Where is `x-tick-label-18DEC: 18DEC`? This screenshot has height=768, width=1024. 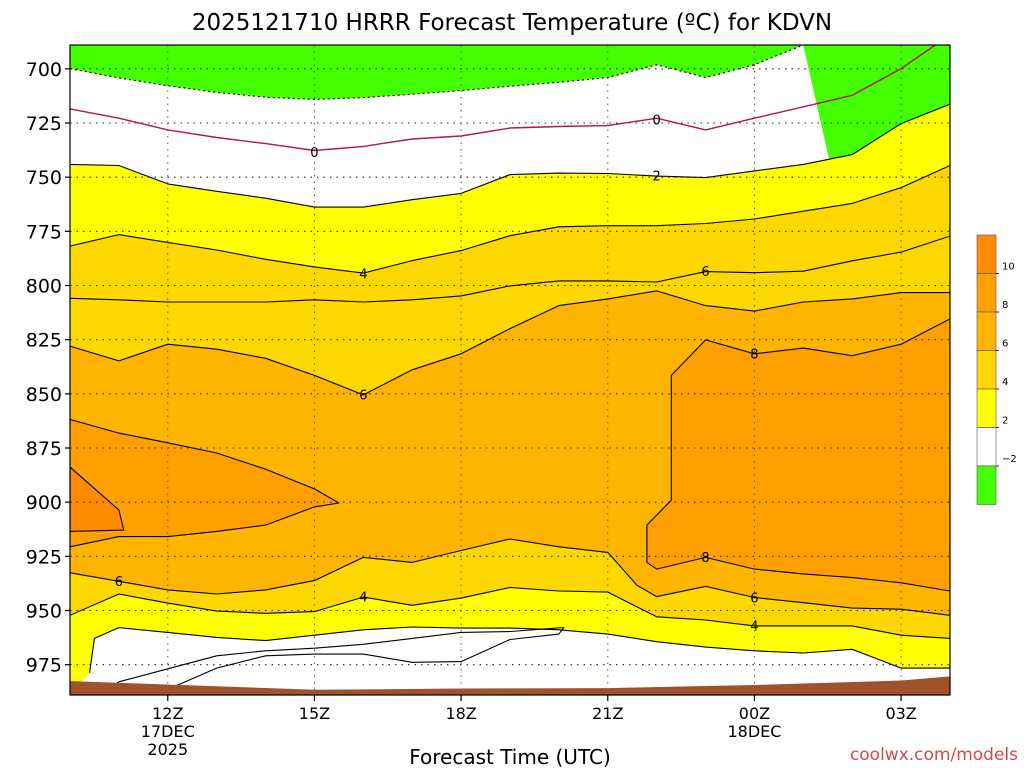
x-tick-label-18DEC: 18DEC is located at coordinates (754, 731).